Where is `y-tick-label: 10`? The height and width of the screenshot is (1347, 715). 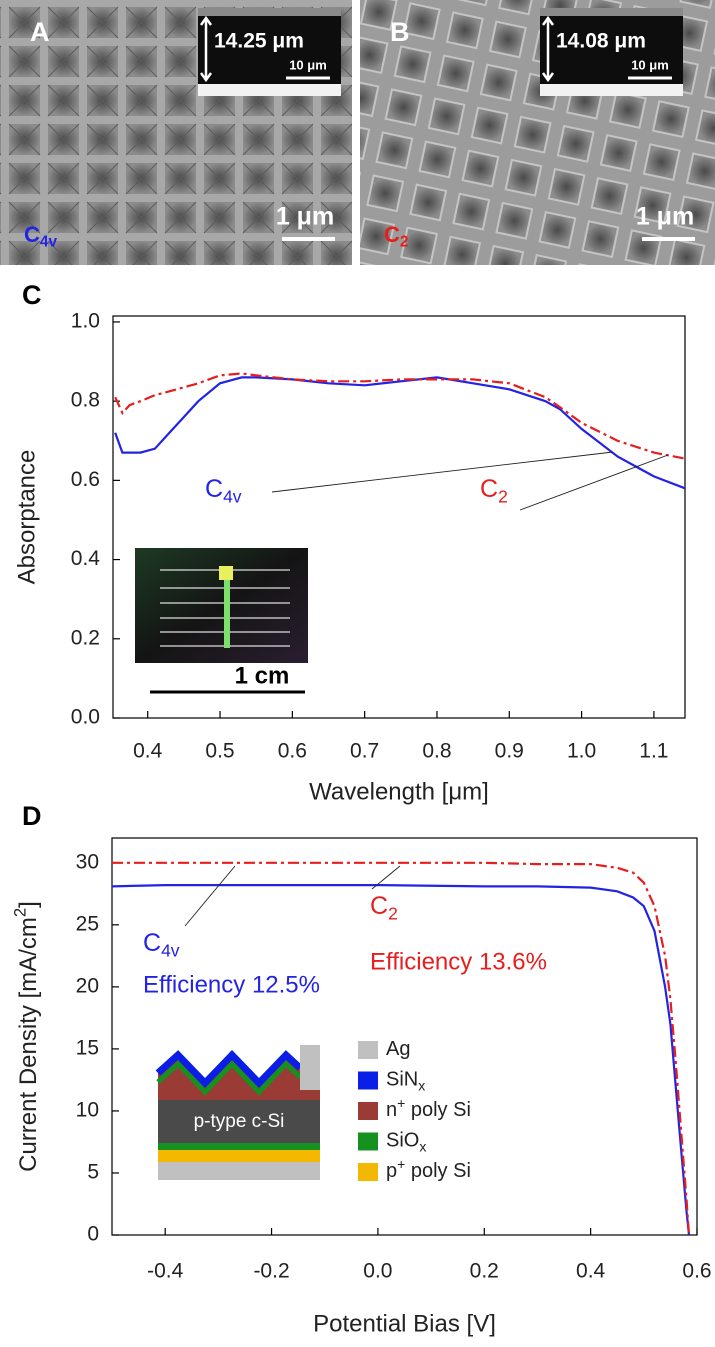 y-tick-label: 10 is located at coordinates (87, 1109).